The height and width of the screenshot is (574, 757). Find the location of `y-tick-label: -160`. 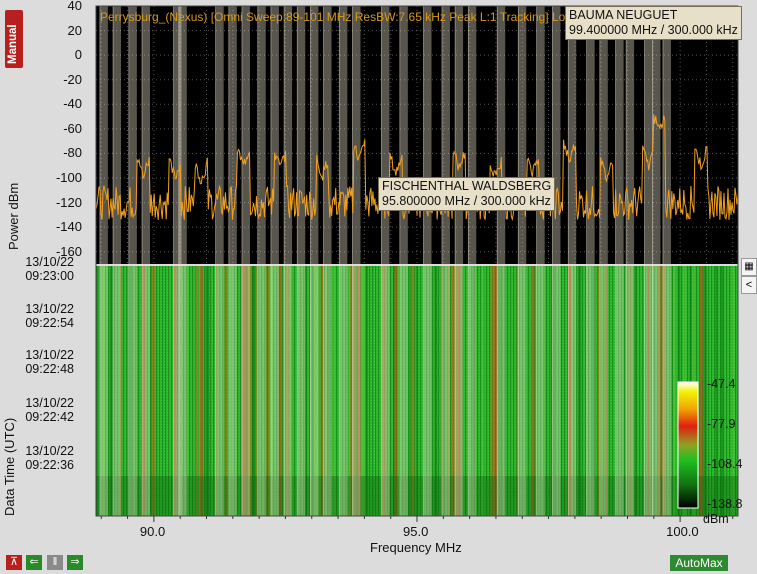

y-tick-label: -160 is located at coordinates (68, 251).